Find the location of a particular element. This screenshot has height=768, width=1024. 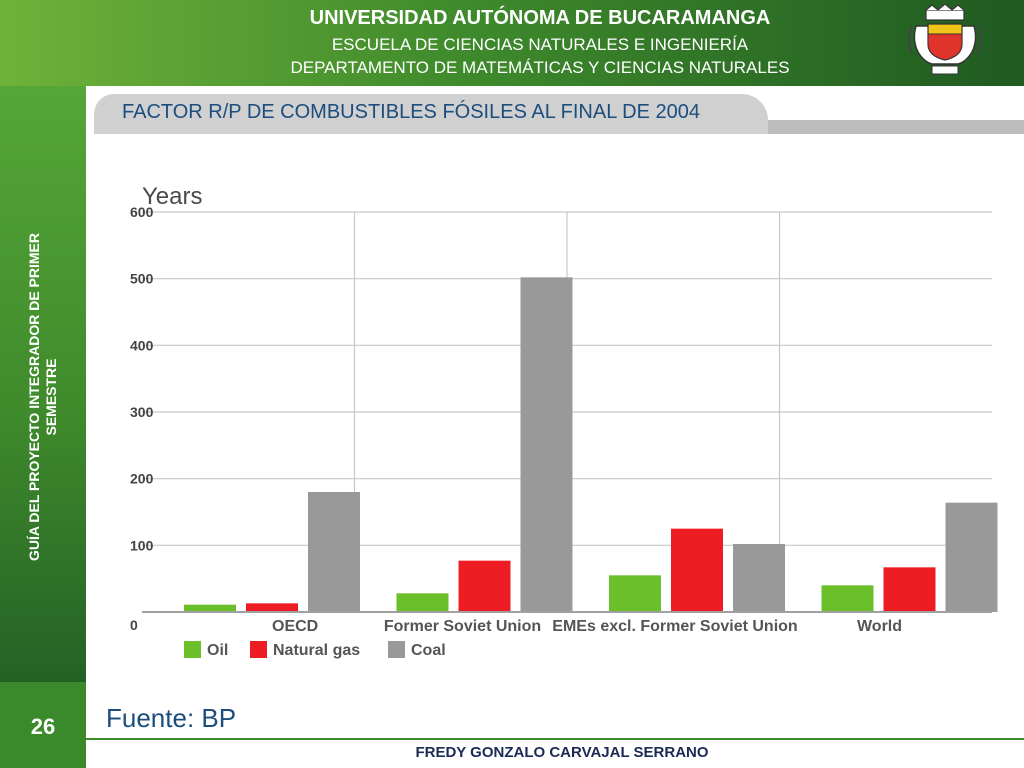

x-tick-label: Former Soviet Union is located at coordinates (462, 626).